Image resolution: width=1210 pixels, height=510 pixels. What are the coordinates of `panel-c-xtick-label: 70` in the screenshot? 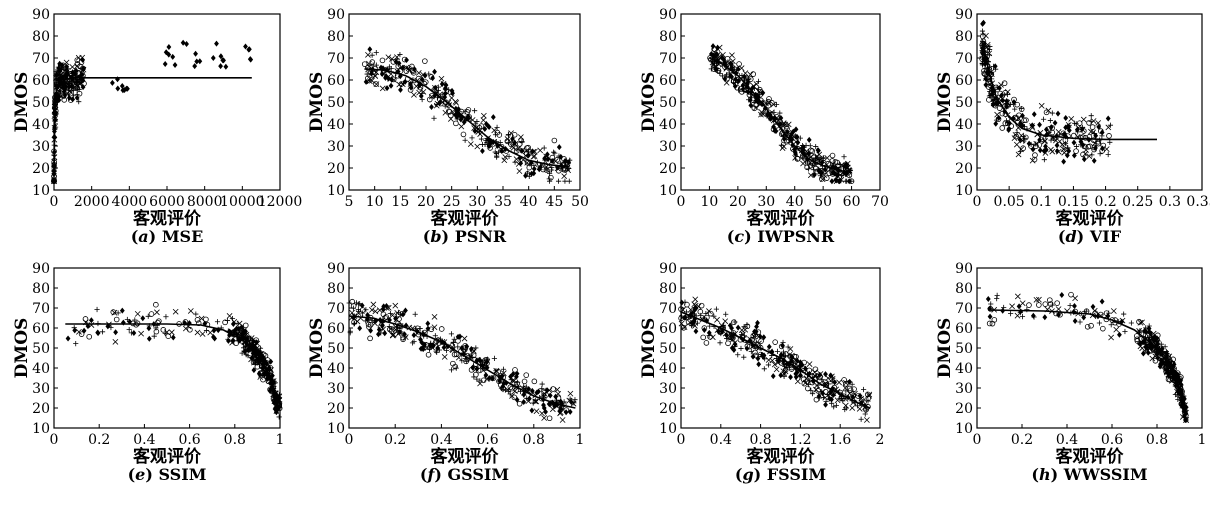 It's located at (880, 202).